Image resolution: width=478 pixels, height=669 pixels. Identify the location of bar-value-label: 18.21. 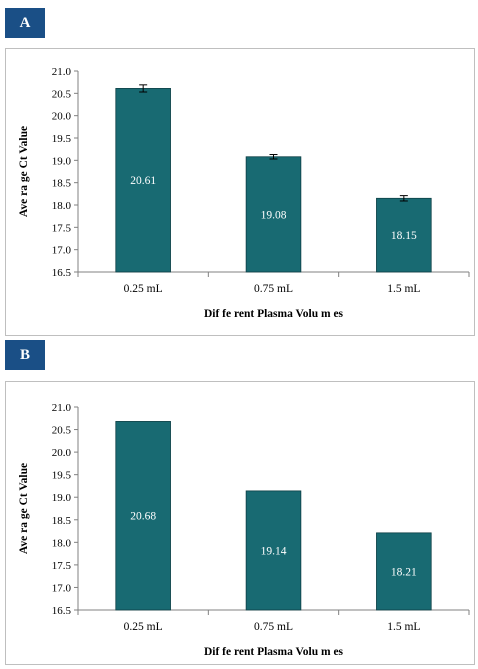
(404, 572).